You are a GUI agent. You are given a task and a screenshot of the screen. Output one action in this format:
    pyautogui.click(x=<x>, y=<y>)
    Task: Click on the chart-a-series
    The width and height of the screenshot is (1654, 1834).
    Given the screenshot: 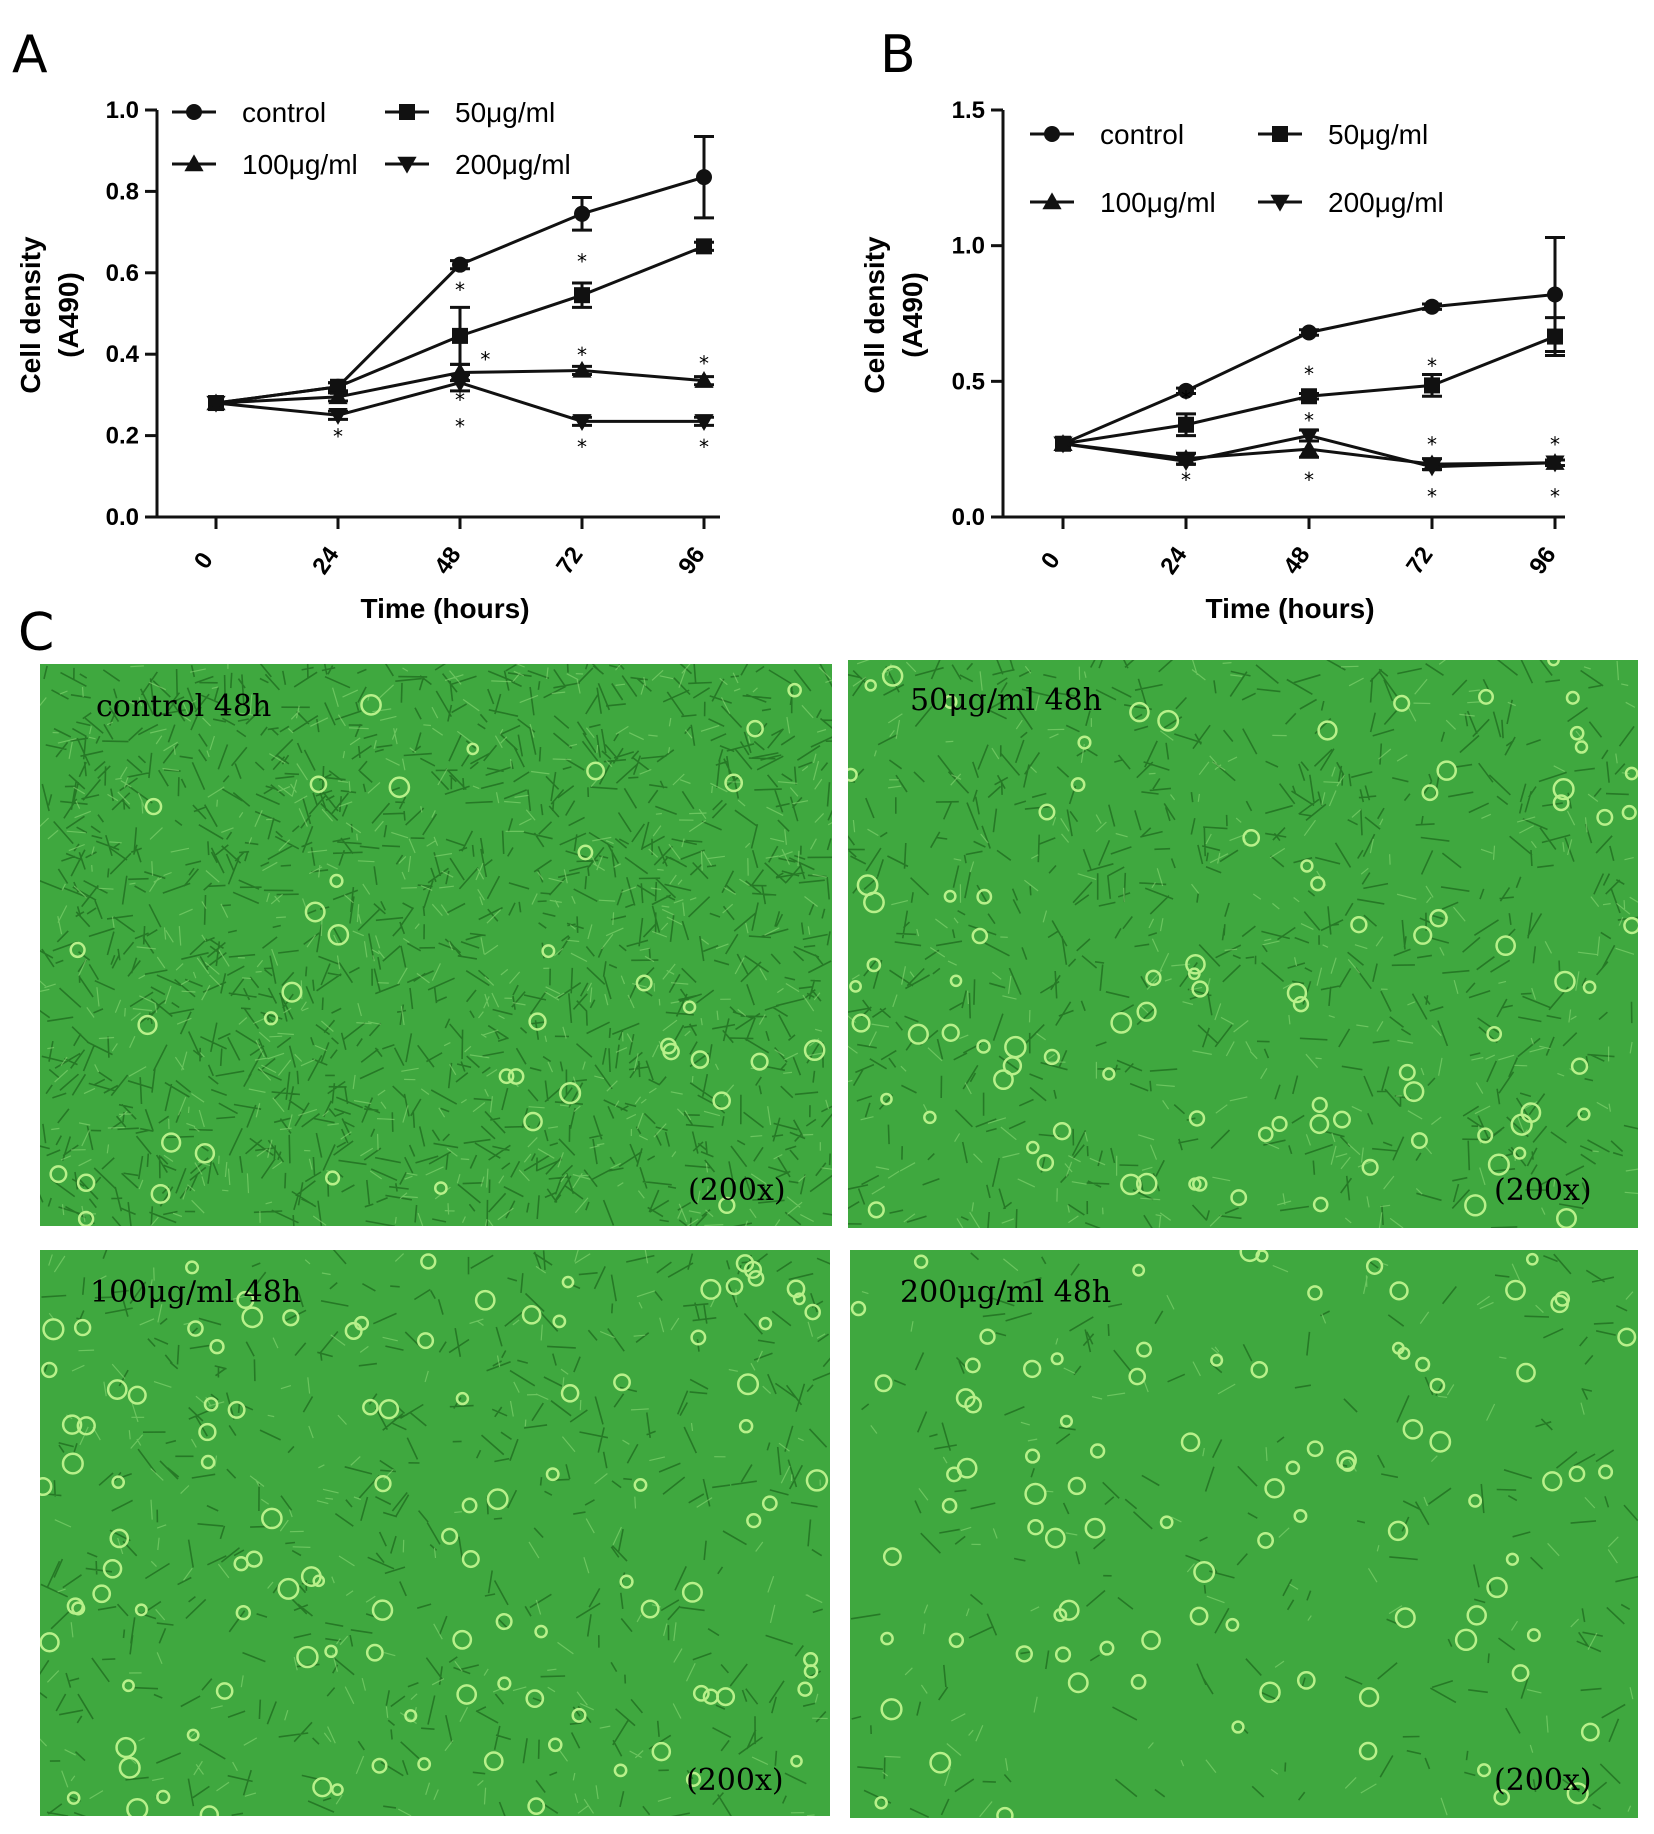 What is the action you would take?
    pyautogui.click(x=460, y=282)
    